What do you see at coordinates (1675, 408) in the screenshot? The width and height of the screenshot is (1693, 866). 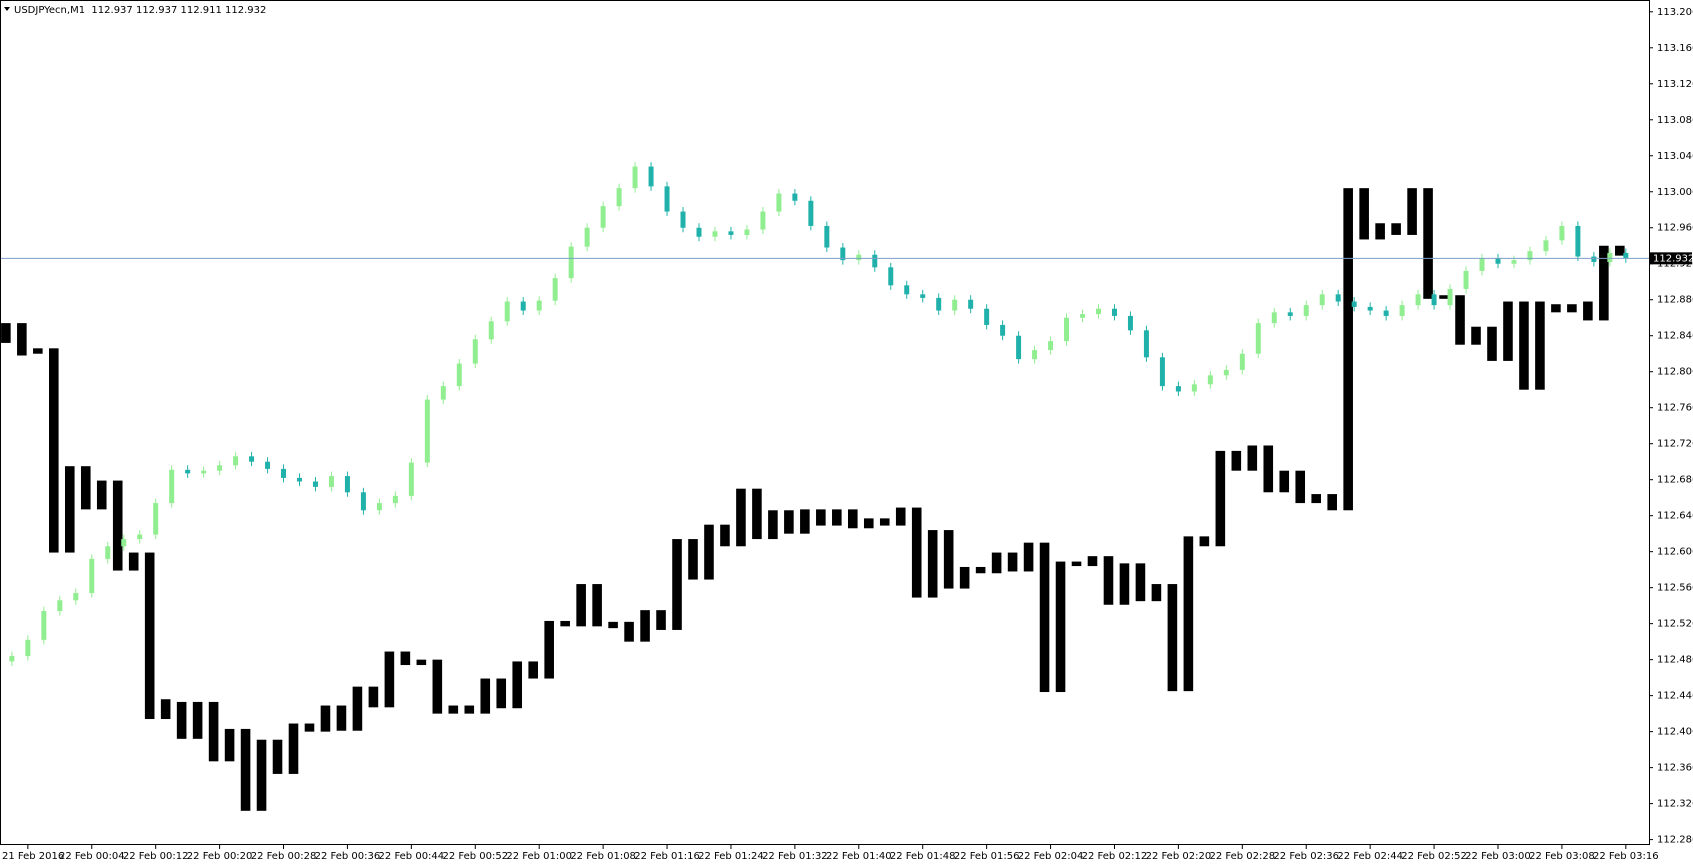 I see `y-tick-label: 112.766` at bounding box center [1675, 408].